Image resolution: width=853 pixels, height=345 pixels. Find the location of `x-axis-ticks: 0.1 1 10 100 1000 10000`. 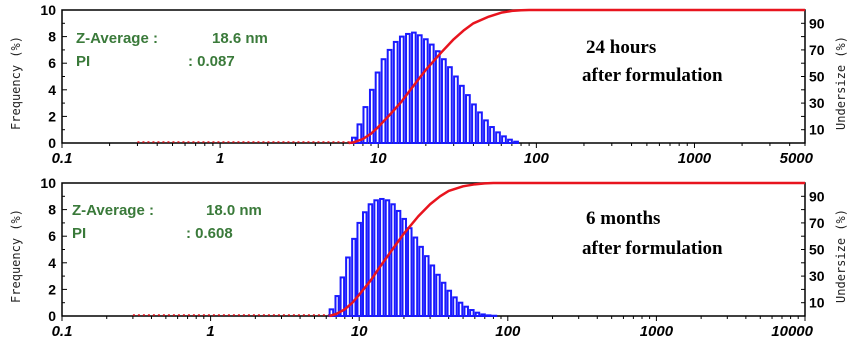

x-axis-ticks: 0.1 1 10 100 1000 10000 is located at coordinates (433, 328).